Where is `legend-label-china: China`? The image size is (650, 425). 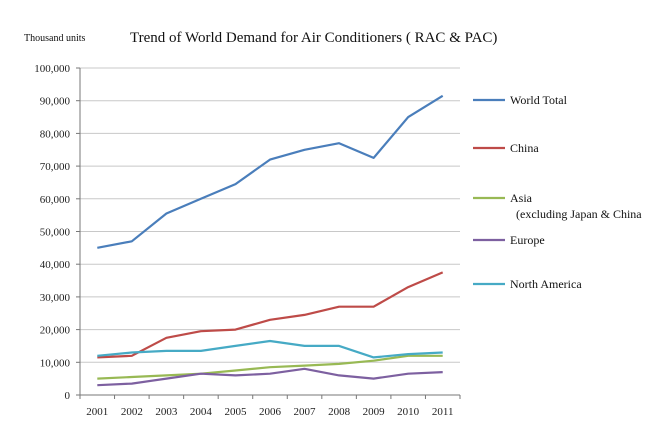 legend-label-china: China is located at coordinates (524, 148).